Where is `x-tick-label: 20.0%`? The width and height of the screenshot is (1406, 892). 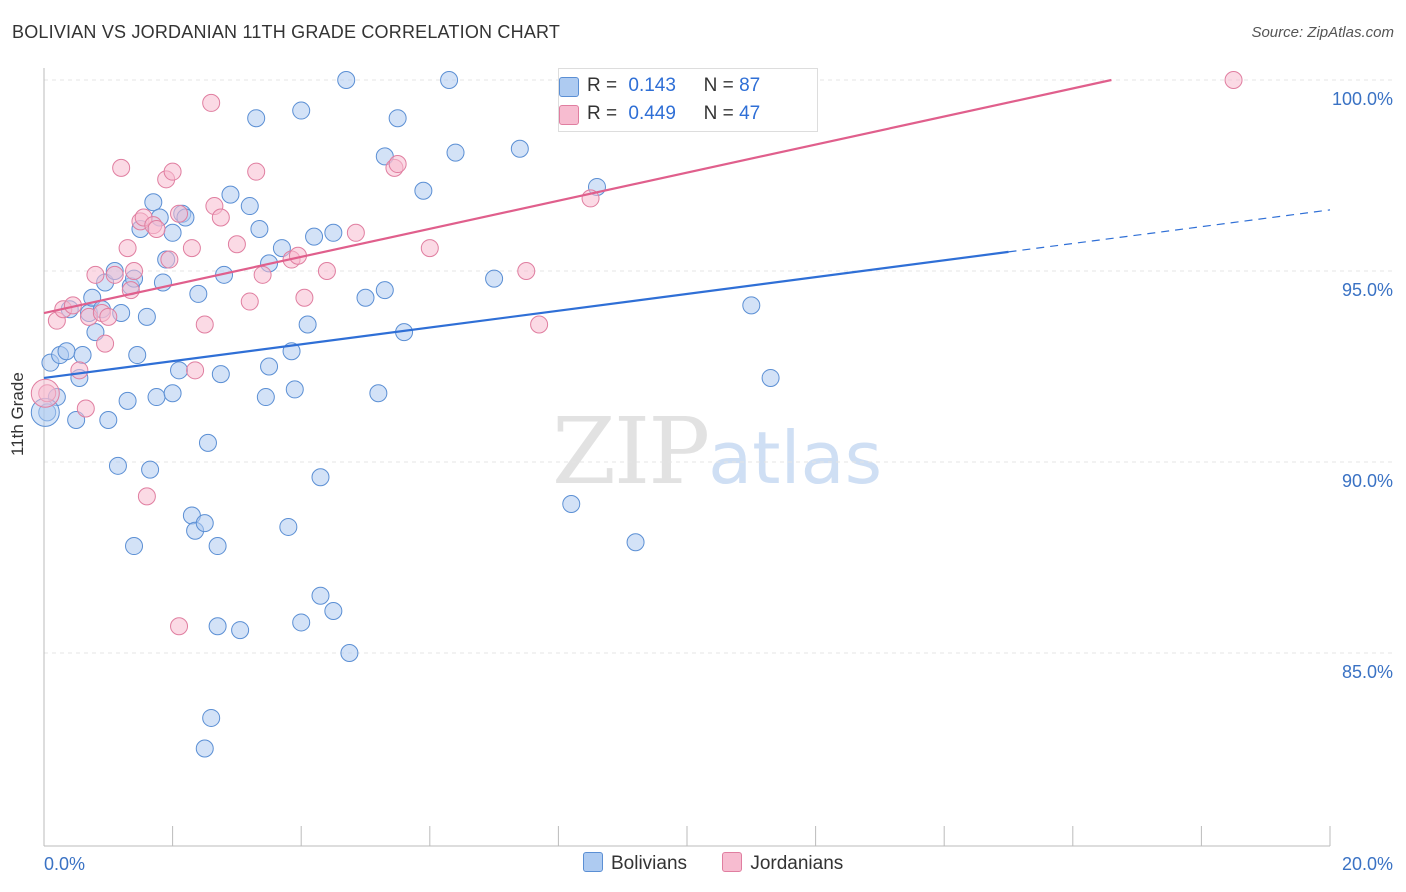
x-tick-label: 20.0% is located at coordinates (1367, 864).